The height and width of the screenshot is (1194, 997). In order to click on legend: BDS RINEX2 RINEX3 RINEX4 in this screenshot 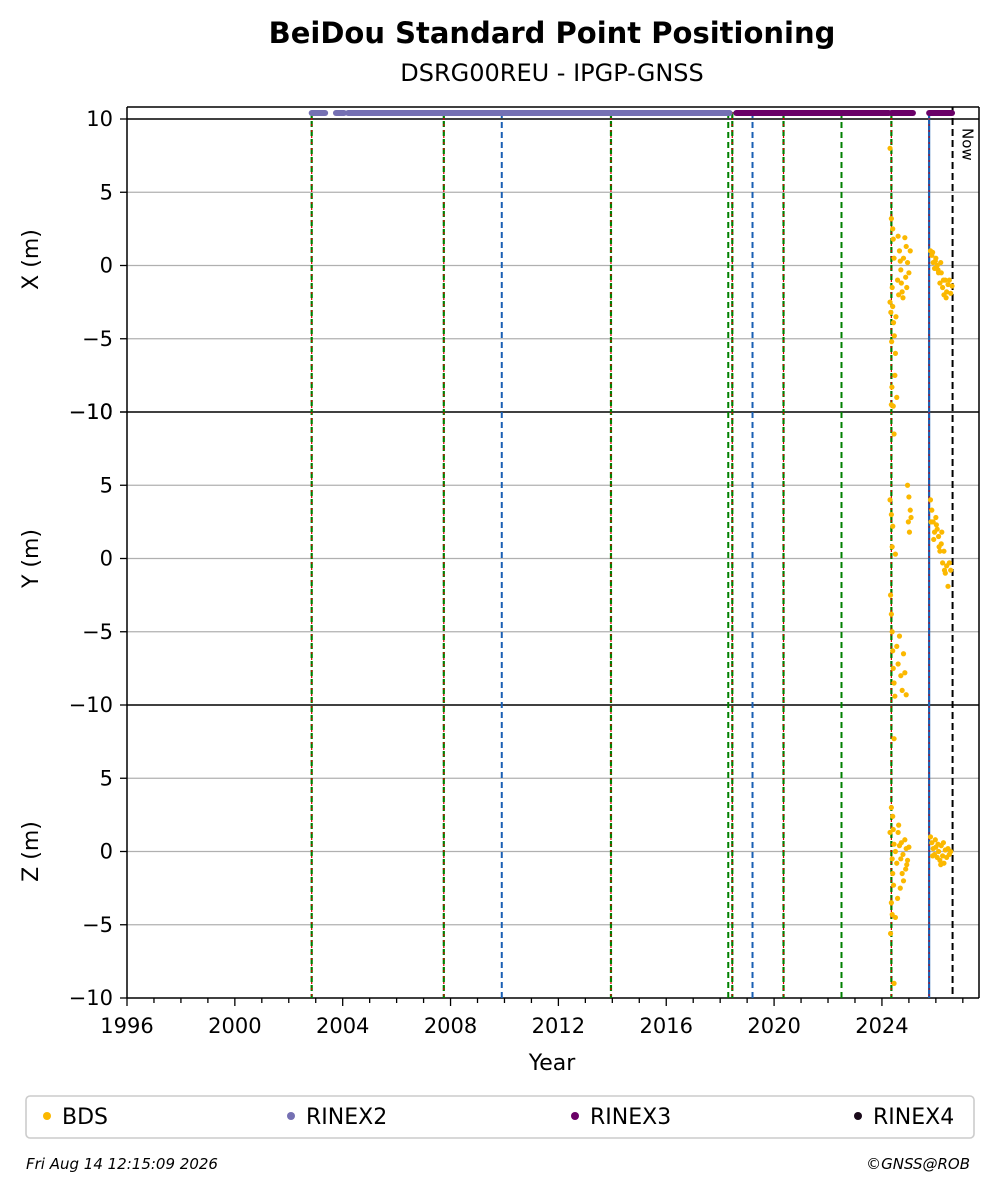, I will do `click(500, 1117)`.